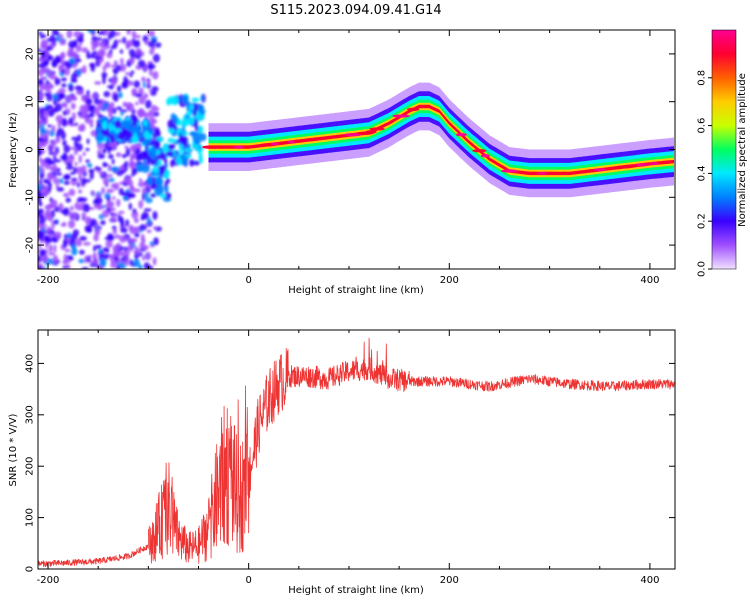 This screenshot has width=750, height=600. I want to click on spectrogram-xtick-label: 0, so click(248, 280).